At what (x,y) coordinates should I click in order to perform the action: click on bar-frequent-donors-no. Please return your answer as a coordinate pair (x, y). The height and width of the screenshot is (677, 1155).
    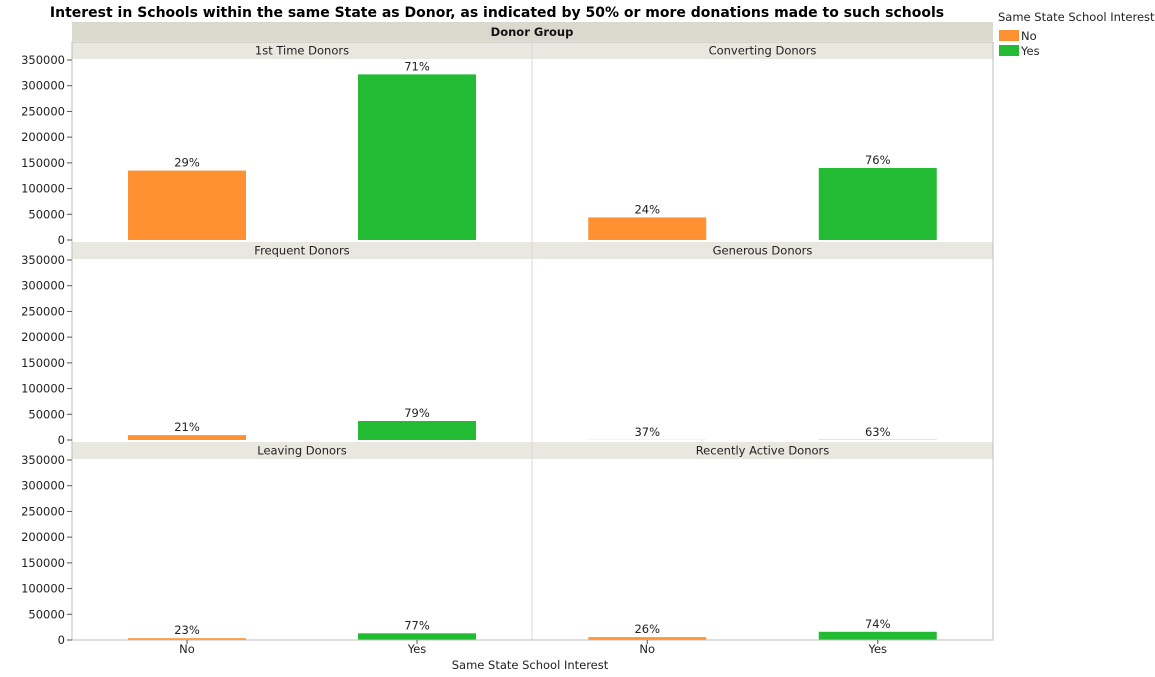
    Looking at the image, I should click on (187, 437).